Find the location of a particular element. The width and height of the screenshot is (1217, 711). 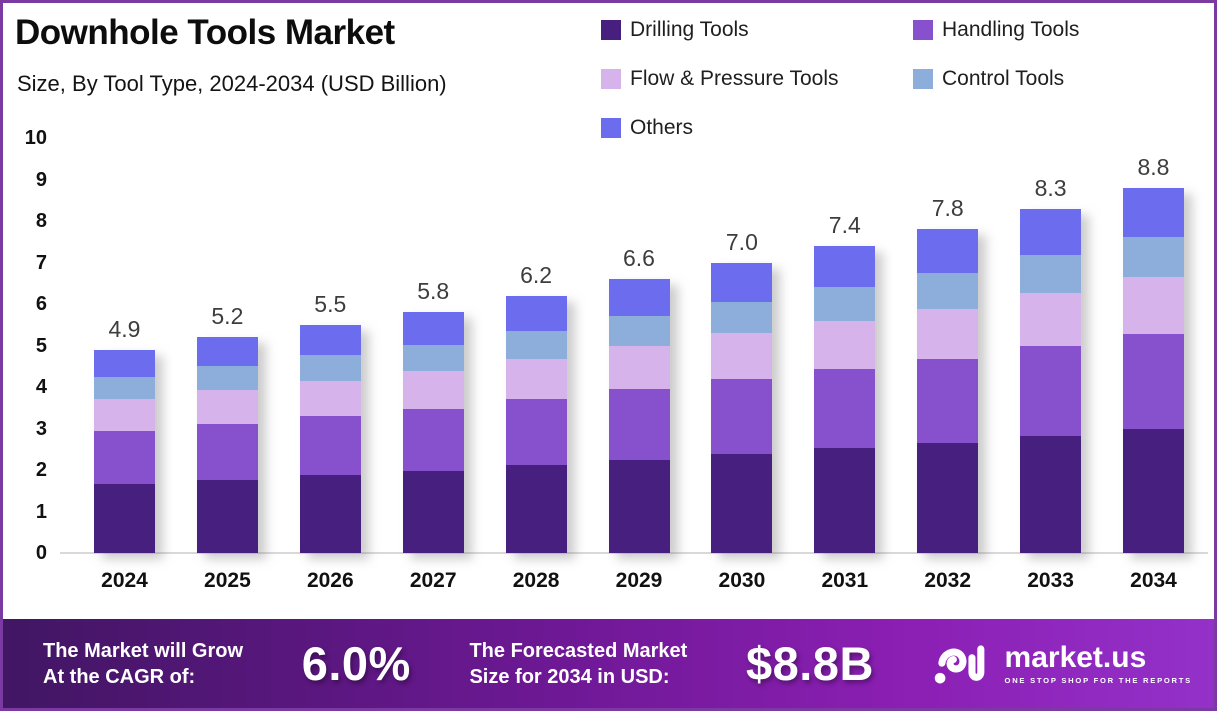

cagr-value: 6.0% is located at coordinates (356, 663).